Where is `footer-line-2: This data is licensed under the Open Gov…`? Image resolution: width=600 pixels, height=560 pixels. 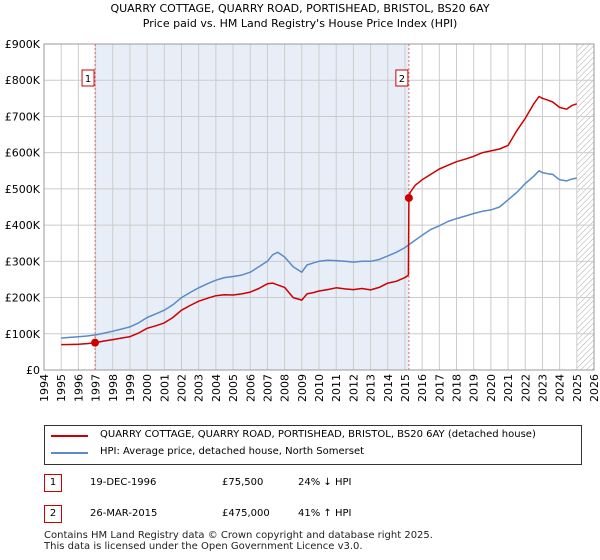
footer-line-2: This data is licensed under the Open Gov… is located at coordinates (203, 546).